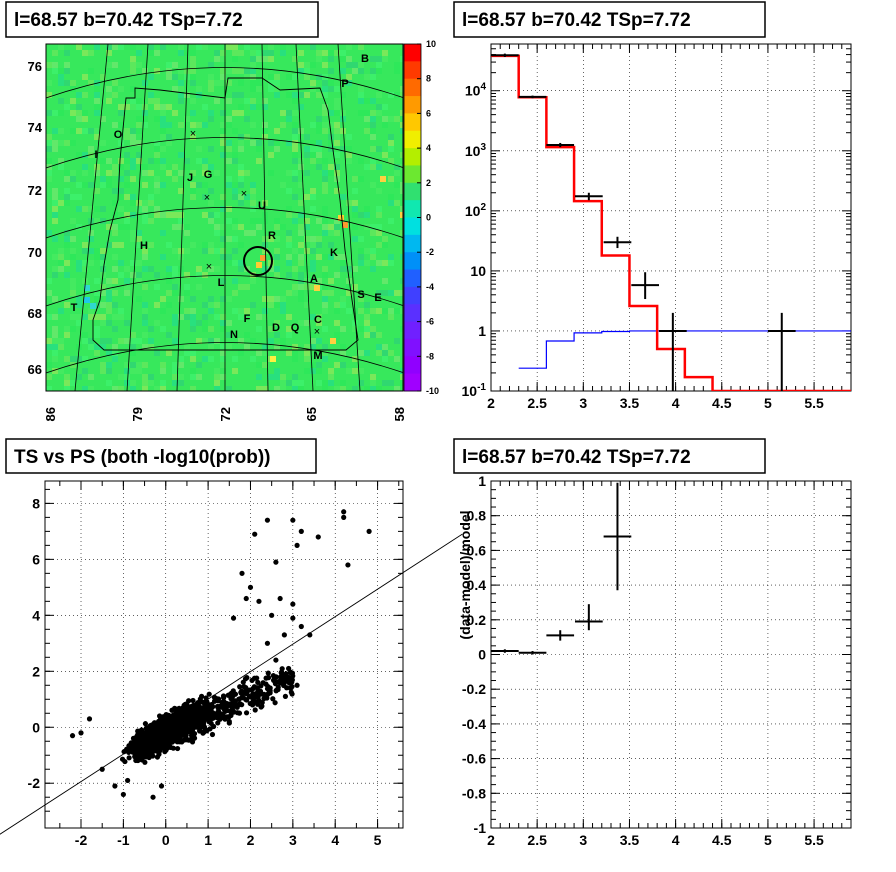 The height and width of the screenshot is (872, 896). What do you see at coordinates (36, 671) in the screenshot?
I see `y-tick-label: 2` at bounding box center [36, 671].